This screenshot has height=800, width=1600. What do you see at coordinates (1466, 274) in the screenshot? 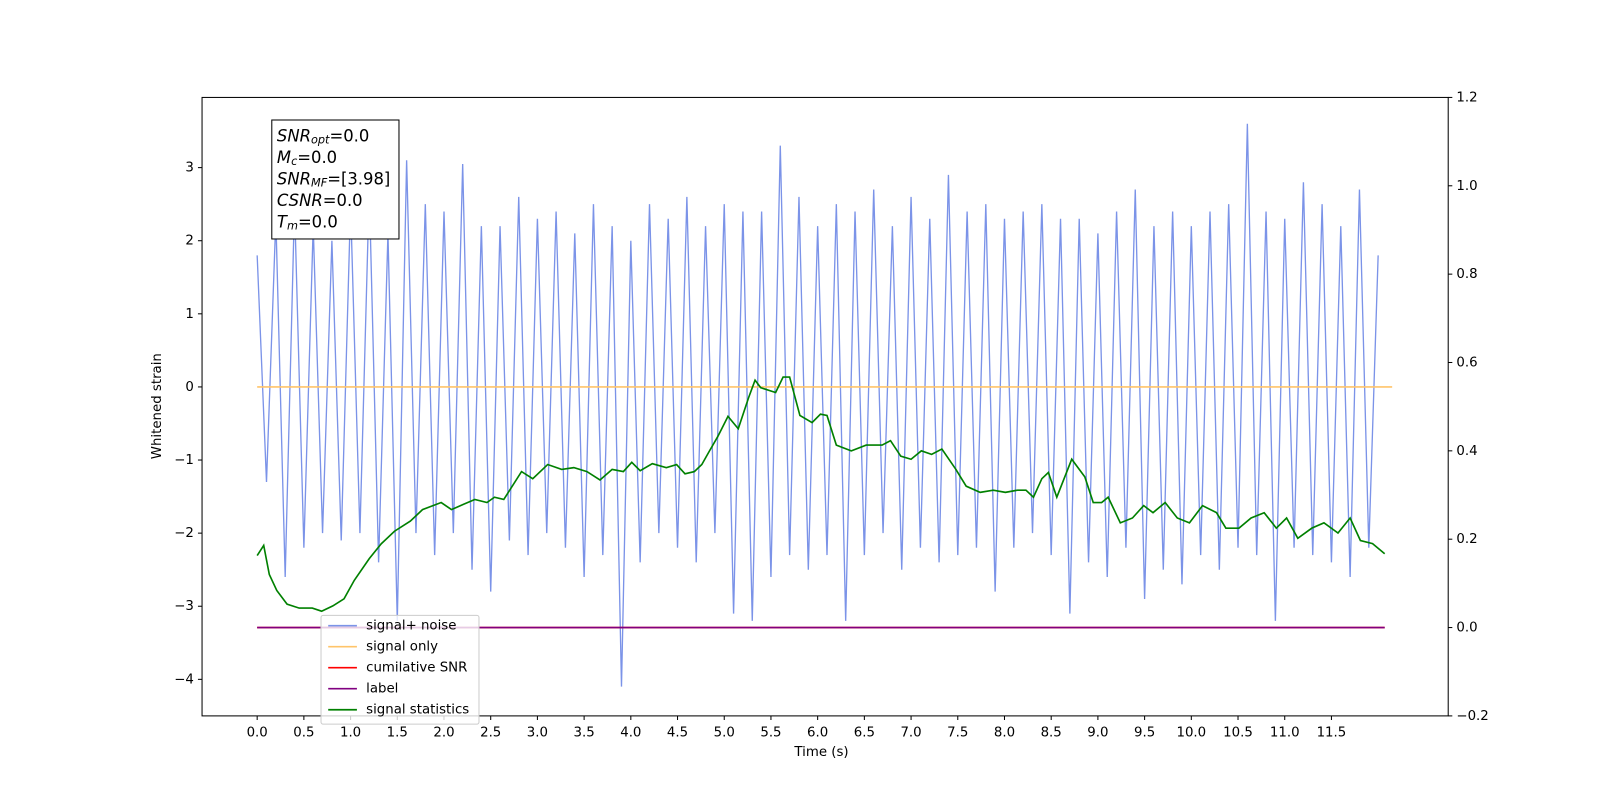
I see `y2-tick-label: 0.8` at bounding box center [1466, 274].